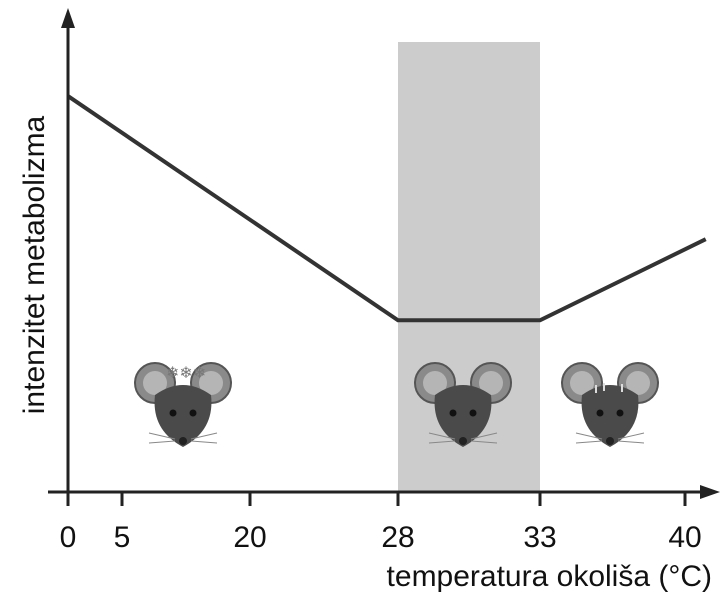  I want to click on x-tick-label: 0, so click(68, 537).